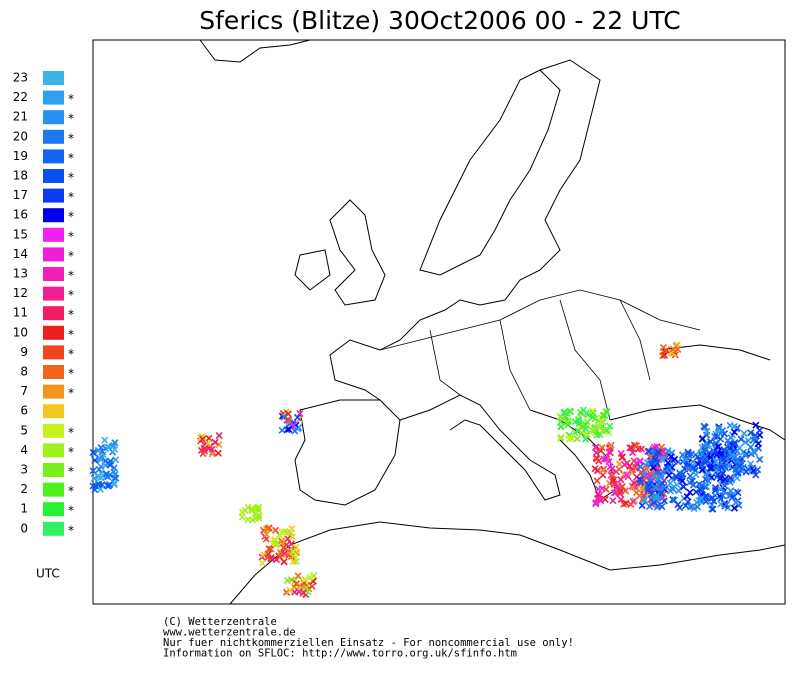  I want to click on legend-hour: 6, so click(24, 411).